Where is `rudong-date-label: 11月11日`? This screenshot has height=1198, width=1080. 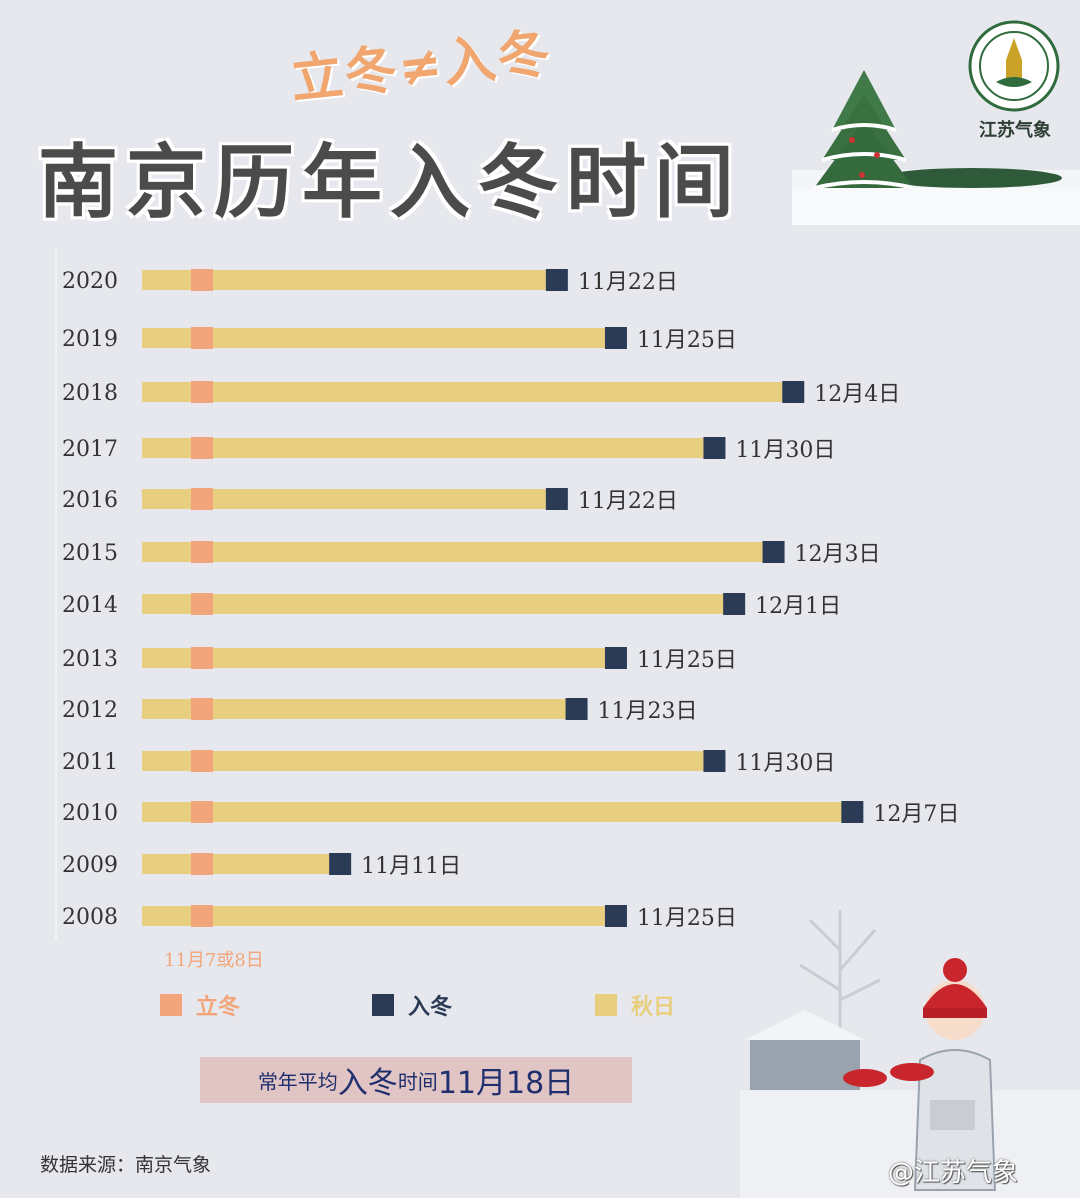 rudong-date-label: 11月11日 is located at coordinates (411, 866).